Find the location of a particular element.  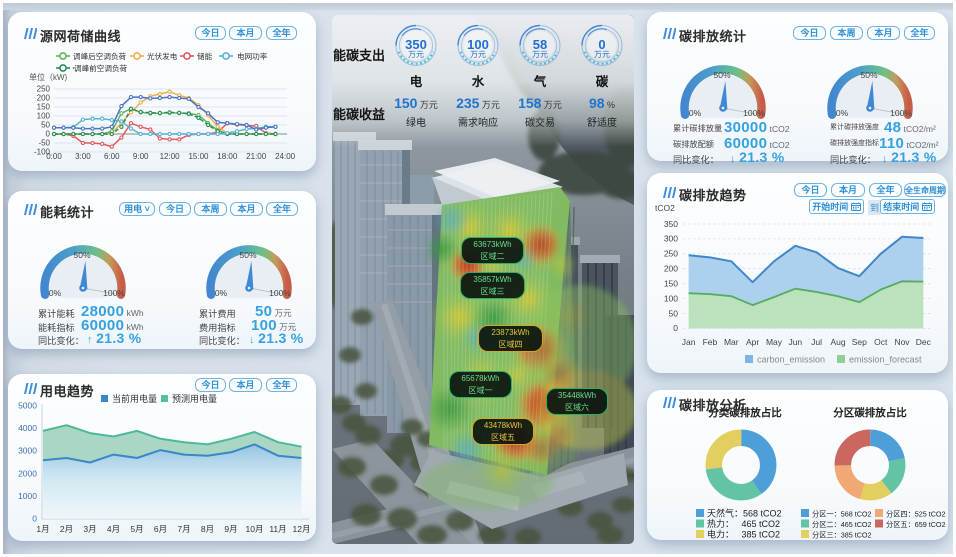

svg-text: 12月 is located at coordinates (302, 529).